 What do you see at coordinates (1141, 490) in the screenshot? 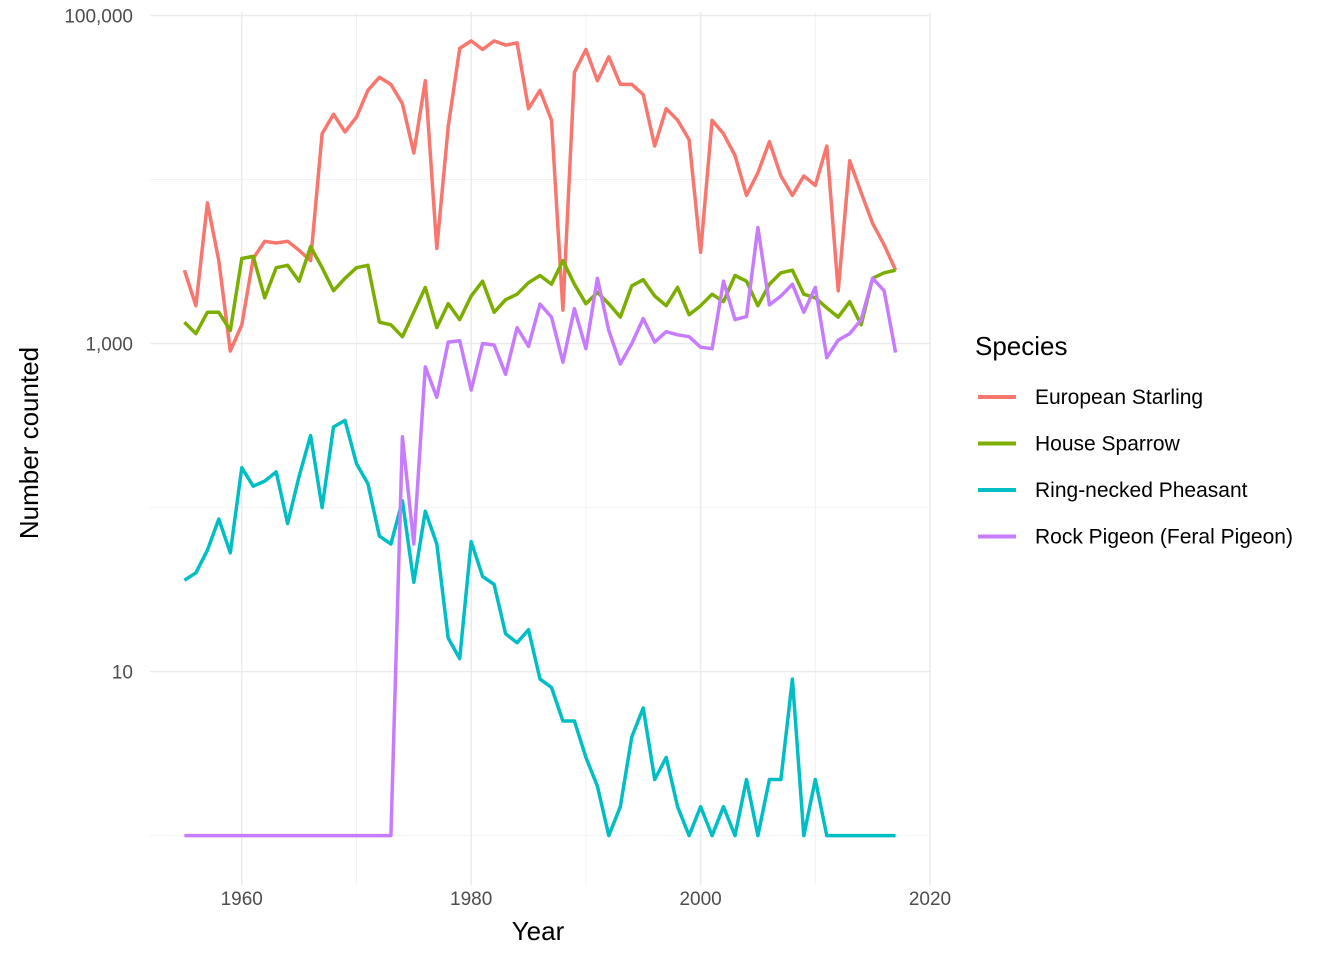
I see `legend-label: Ring-necked Pheasant` at bounding box center [1141, 490].